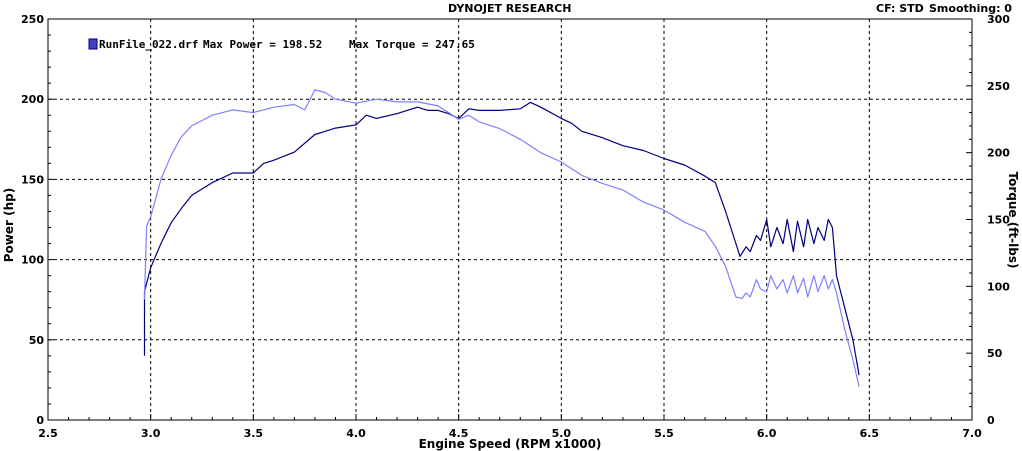 The image size is (1022, 451). I want to click on y-tick-label: 100, so click(32, 260).